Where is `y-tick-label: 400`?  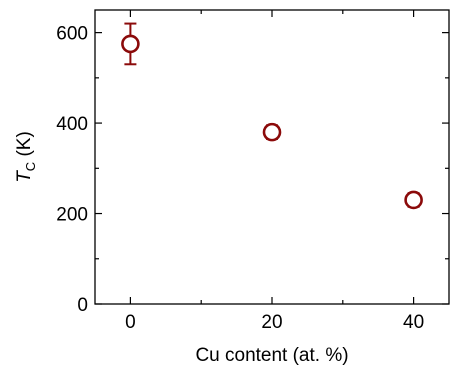 y-tick-label: 400 is located at coordinates (72, 124).